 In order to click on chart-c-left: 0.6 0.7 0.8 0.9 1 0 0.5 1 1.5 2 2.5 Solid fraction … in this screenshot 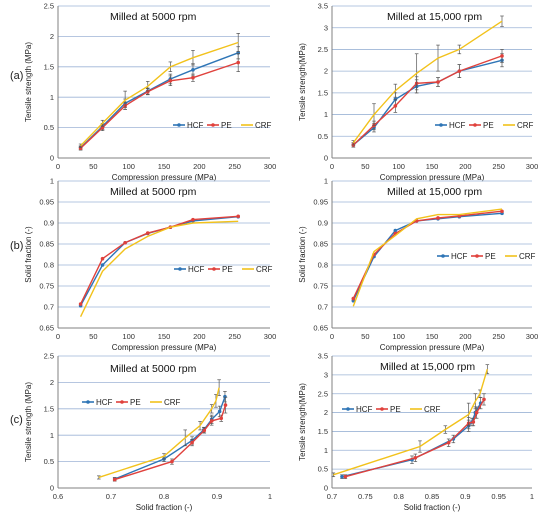, I will do `click(148, 432)`.